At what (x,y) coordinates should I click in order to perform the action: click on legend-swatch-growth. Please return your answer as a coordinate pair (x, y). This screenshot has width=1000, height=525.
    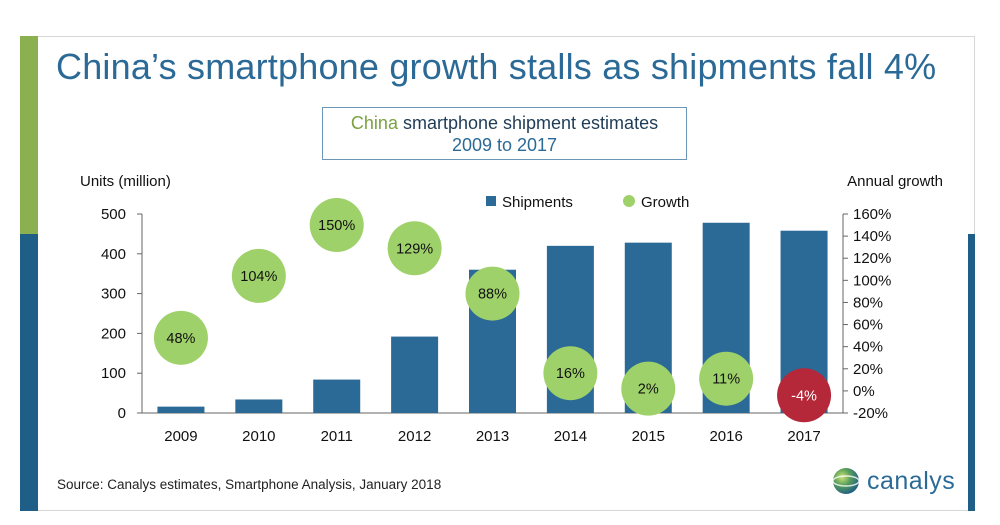
    Looking at the image, I should click on (629, 201).